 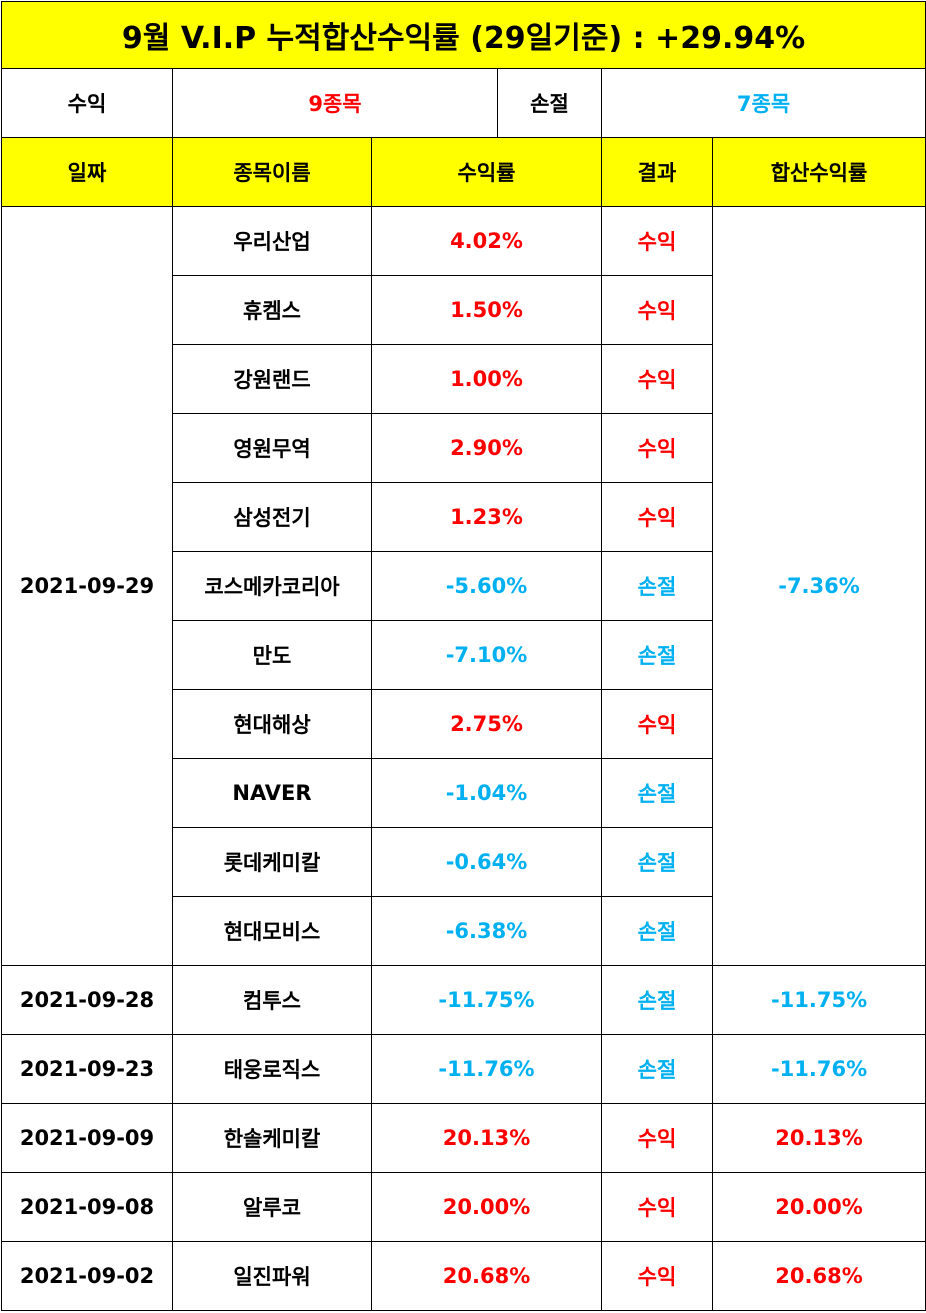 What do you see at coordinates (87, 1000) in the screenshot?
I see `date-cell: 2021-09-28` at bounding box center [87, 1000].